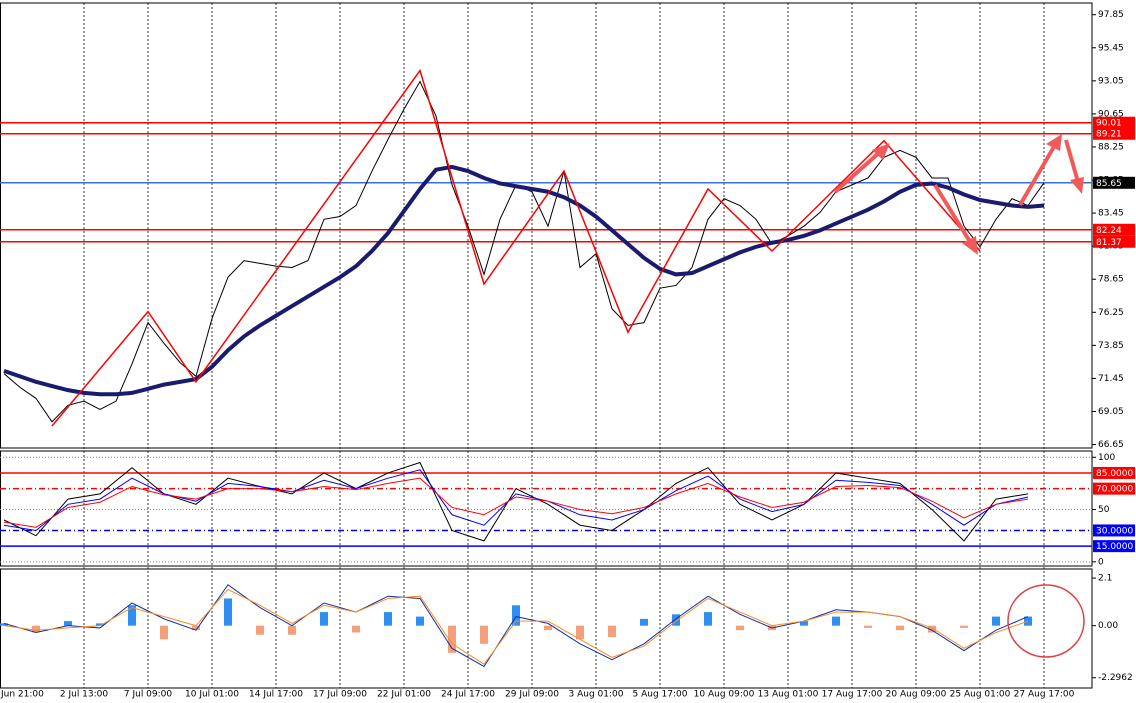  What do you see at coordinates (1111, 346) in the screenshot?
I see `y-tick-label: 73.85` at bounding box center [1111, 346].